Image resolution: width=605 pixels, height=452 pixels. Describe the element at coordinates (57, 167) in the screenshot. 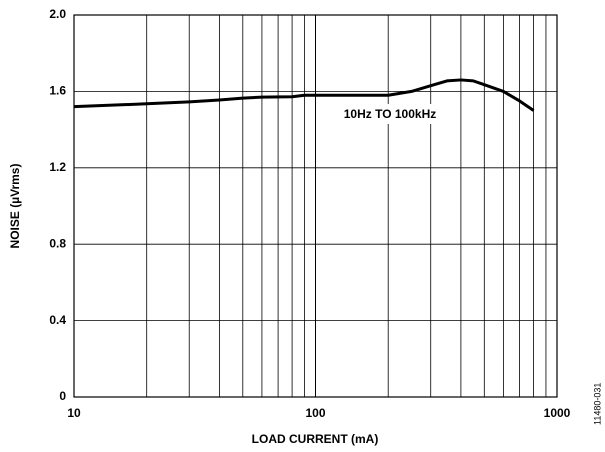

I see `y-tick-label: 1.2` at that location.